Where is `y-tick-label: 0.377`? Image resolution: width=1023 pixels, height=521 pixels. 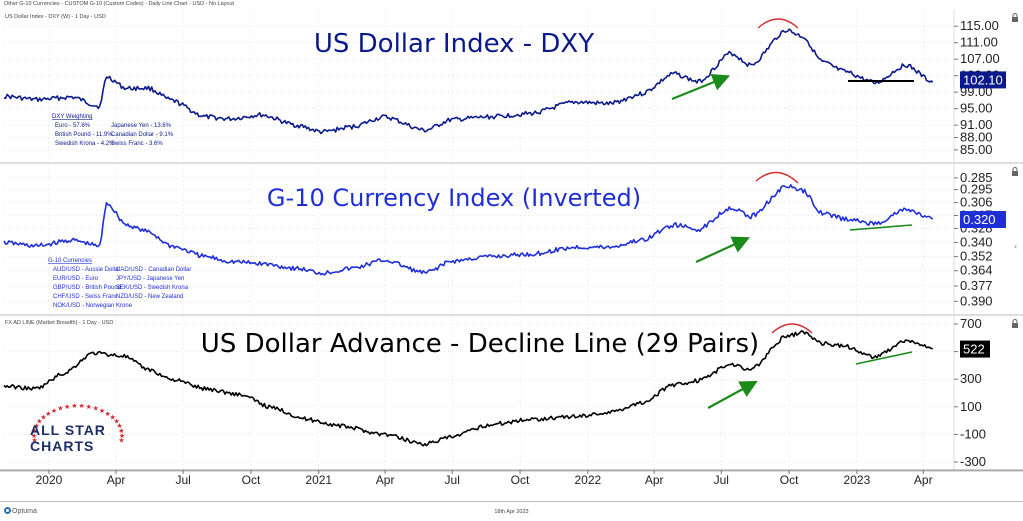 y-tick-label: 0.377 is located at coordinates (976, 285).